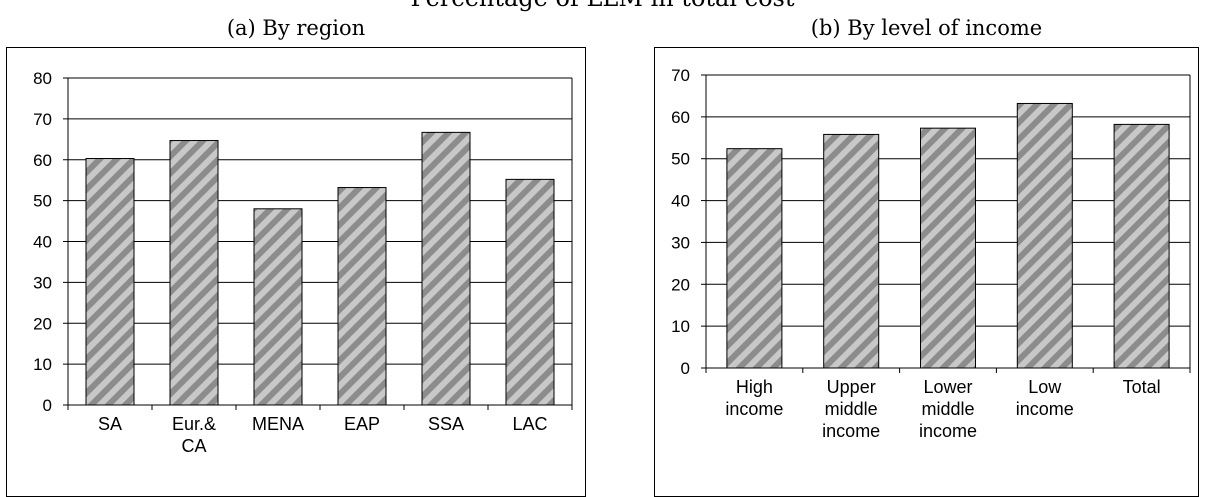  I want to click on chart-a-category-label: SA, so click(110, 424).